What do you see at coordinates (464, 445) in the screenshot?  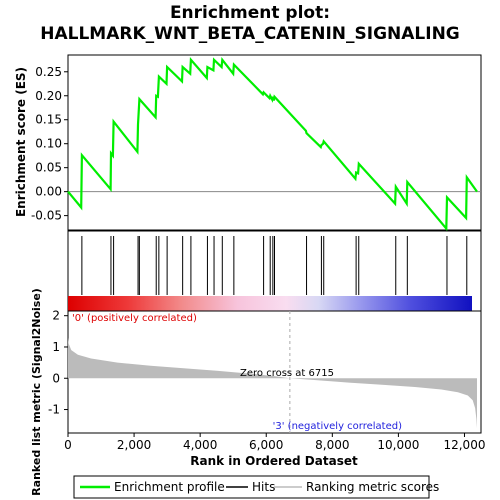 I see `xtick-label: 12,000` at bounding box center [464, 445].